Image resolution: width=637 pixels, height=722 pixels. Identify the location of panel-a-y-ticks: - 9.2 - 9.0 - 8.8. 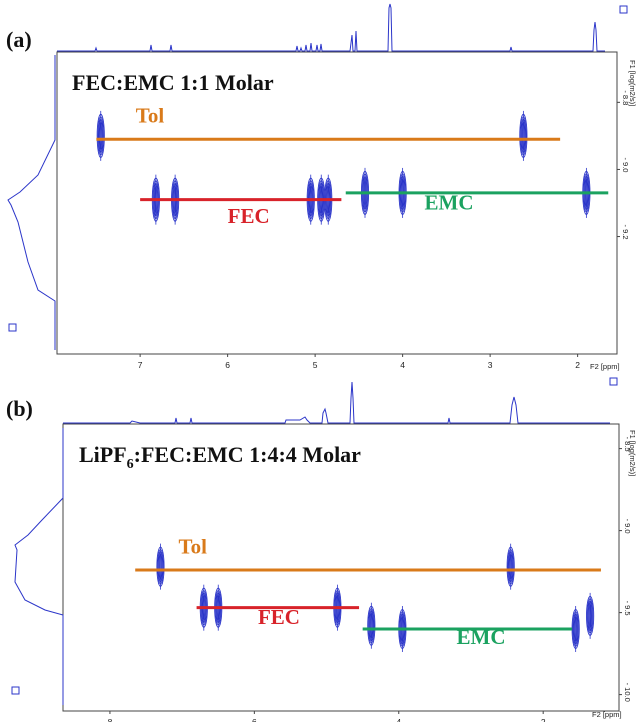
(623, 165).